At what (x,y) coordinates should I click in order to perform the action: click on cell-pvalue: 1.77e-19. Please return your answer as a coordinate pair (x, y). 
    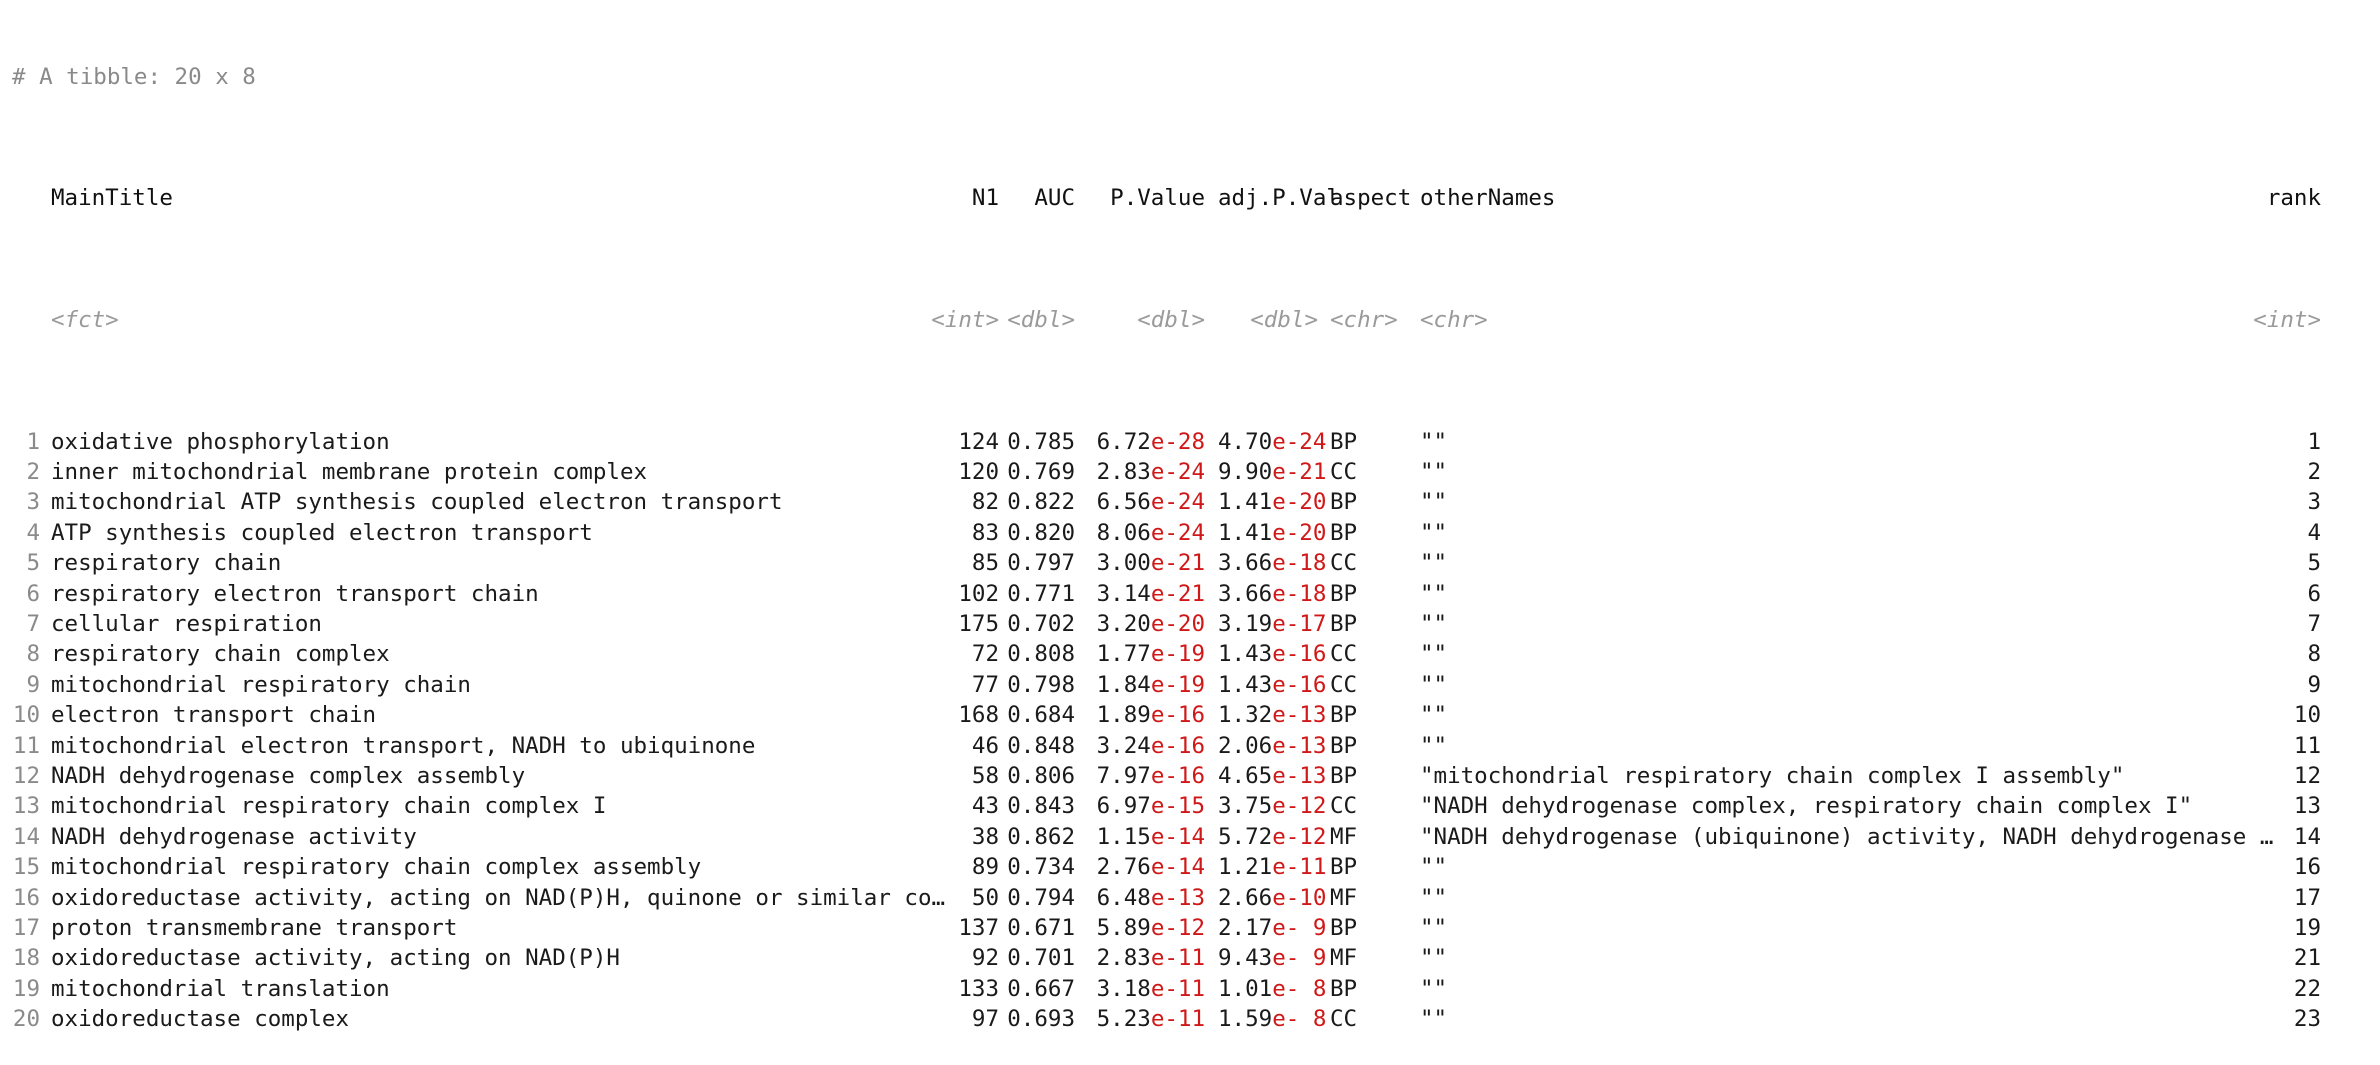
    Looking at the image, I should click on (1147, 654).